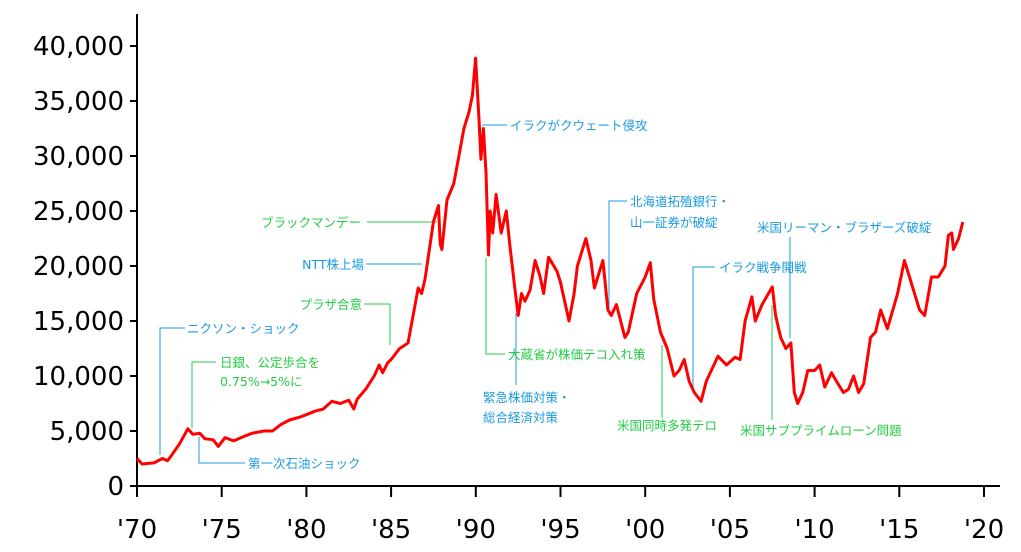 This screenshot has width=1021, height=552. Describe the element at coordinates (306, 530) in the screenshot. I see `x-tick-label: '80` at that location.